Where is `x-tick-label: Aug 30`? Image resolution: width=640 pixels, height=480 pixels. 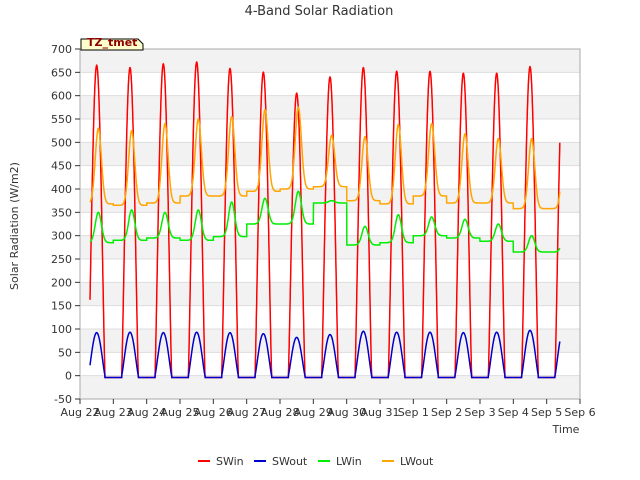 x-tick-label: Aug 30 is located at coordinates (346, 412).